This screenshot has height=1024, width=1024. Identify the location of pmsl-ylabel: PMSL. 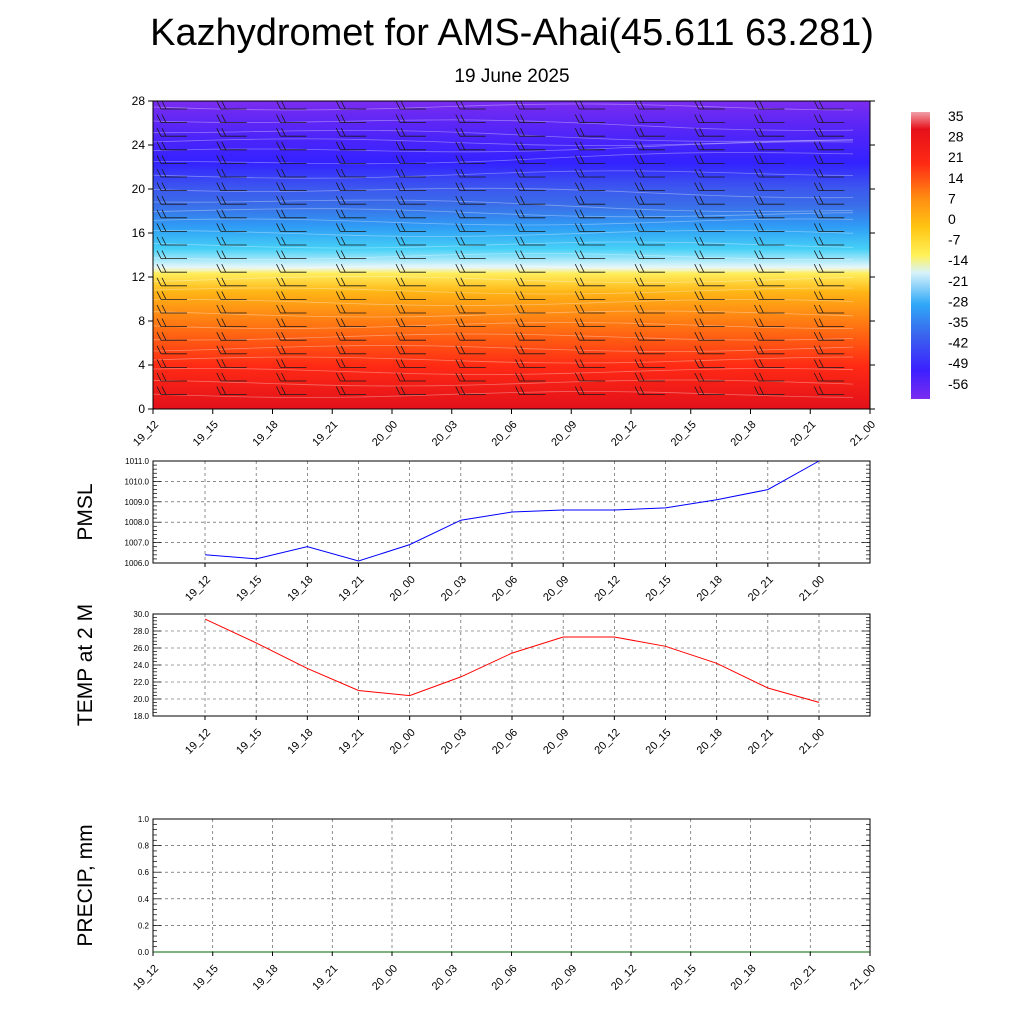
(85, 511).